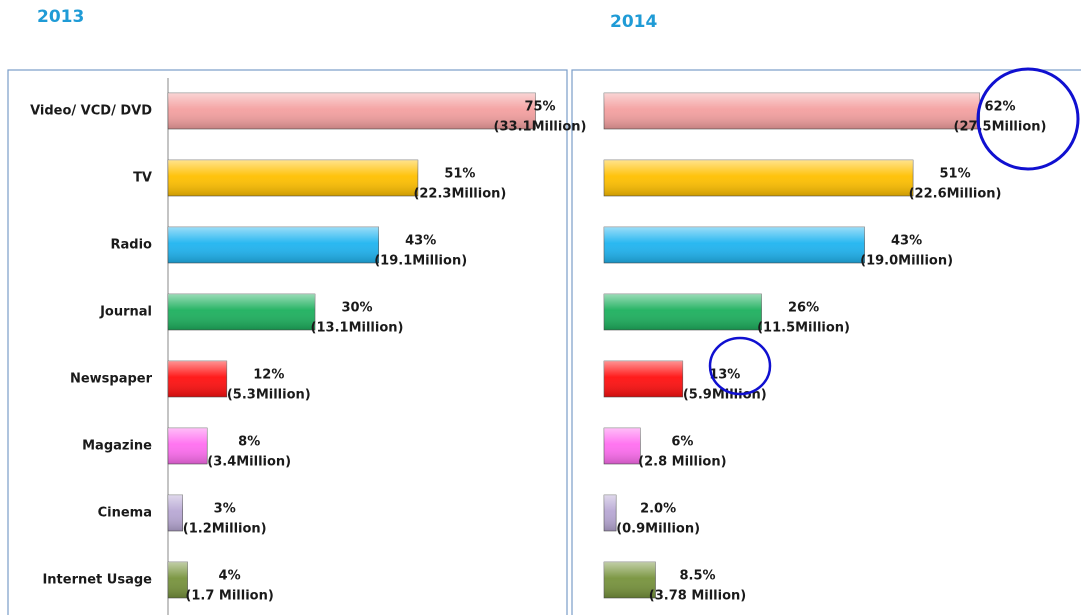 This screenshot has width=1081, height=615. I want to click on audience-label: (2.8 Million), so click(682, 462).